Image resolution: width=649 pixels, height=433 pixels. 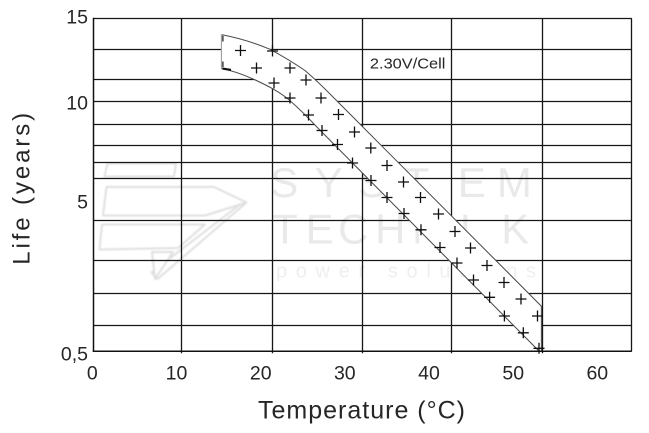 What do you see at coordinates (21, 187) in the screenshot?
I see `svg-text: Life (years)` at bounding box center [21, 187].